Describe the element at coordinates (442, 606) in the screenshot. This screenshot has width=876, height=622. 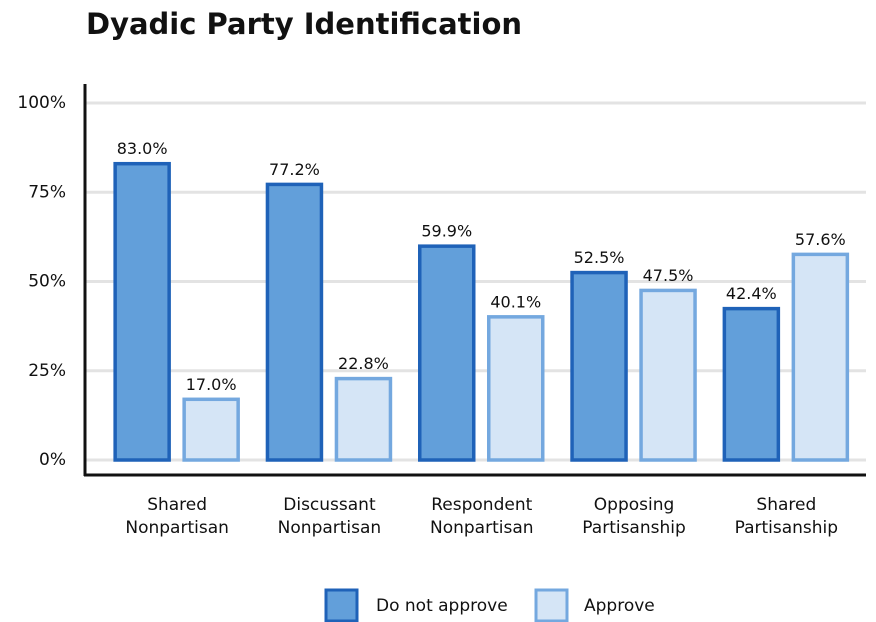
I see `legend-label: Do not approve` at that location.